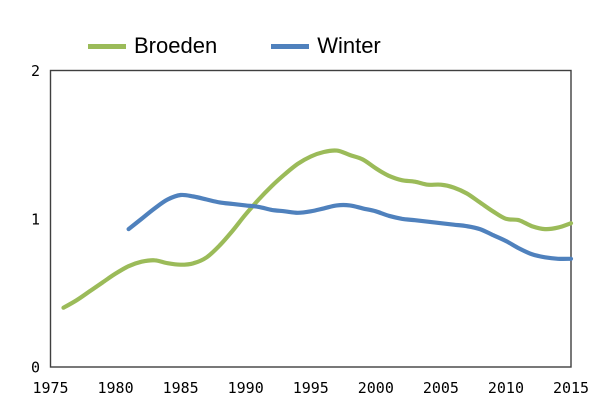 The width and height of the screenshot is (600, 400). What do you see at coordinates (35, 71) in the screenshot?
I see `y-tick-label: 2` at bounding box center [35, 71].